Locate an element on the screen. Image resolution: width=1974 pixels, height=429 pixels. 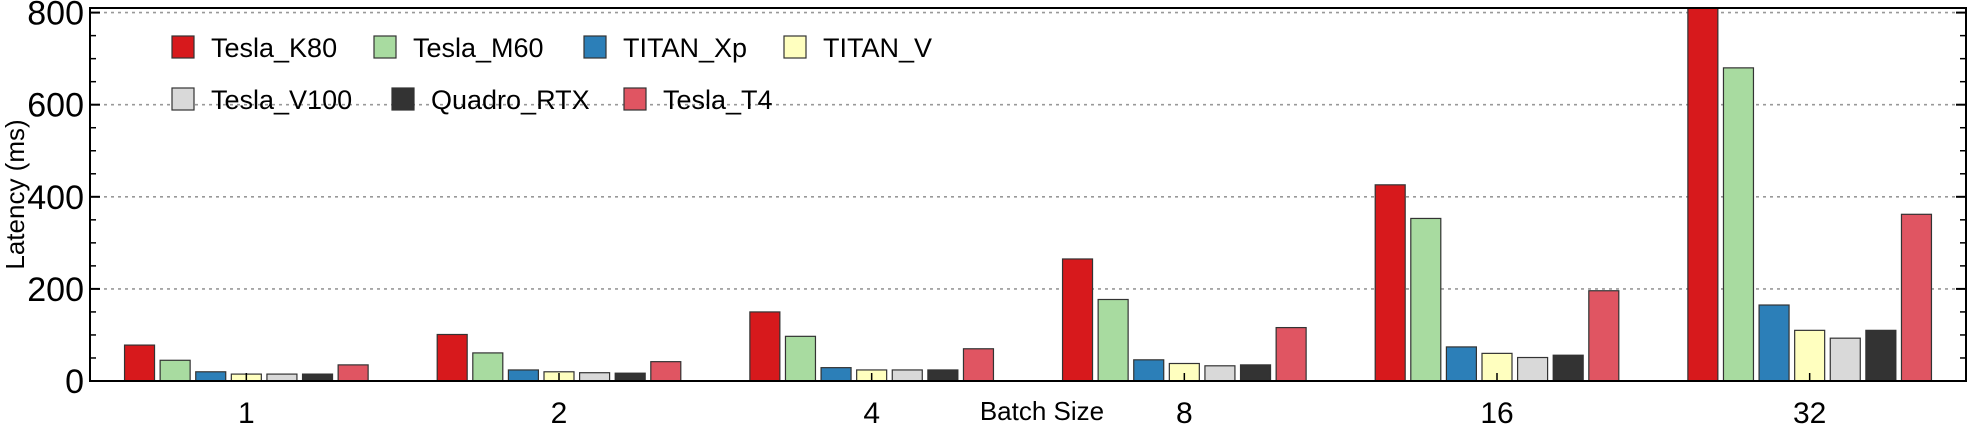
legend-label-quadro-rtx: Quadro_RTX is located at coordinates (510, 100).